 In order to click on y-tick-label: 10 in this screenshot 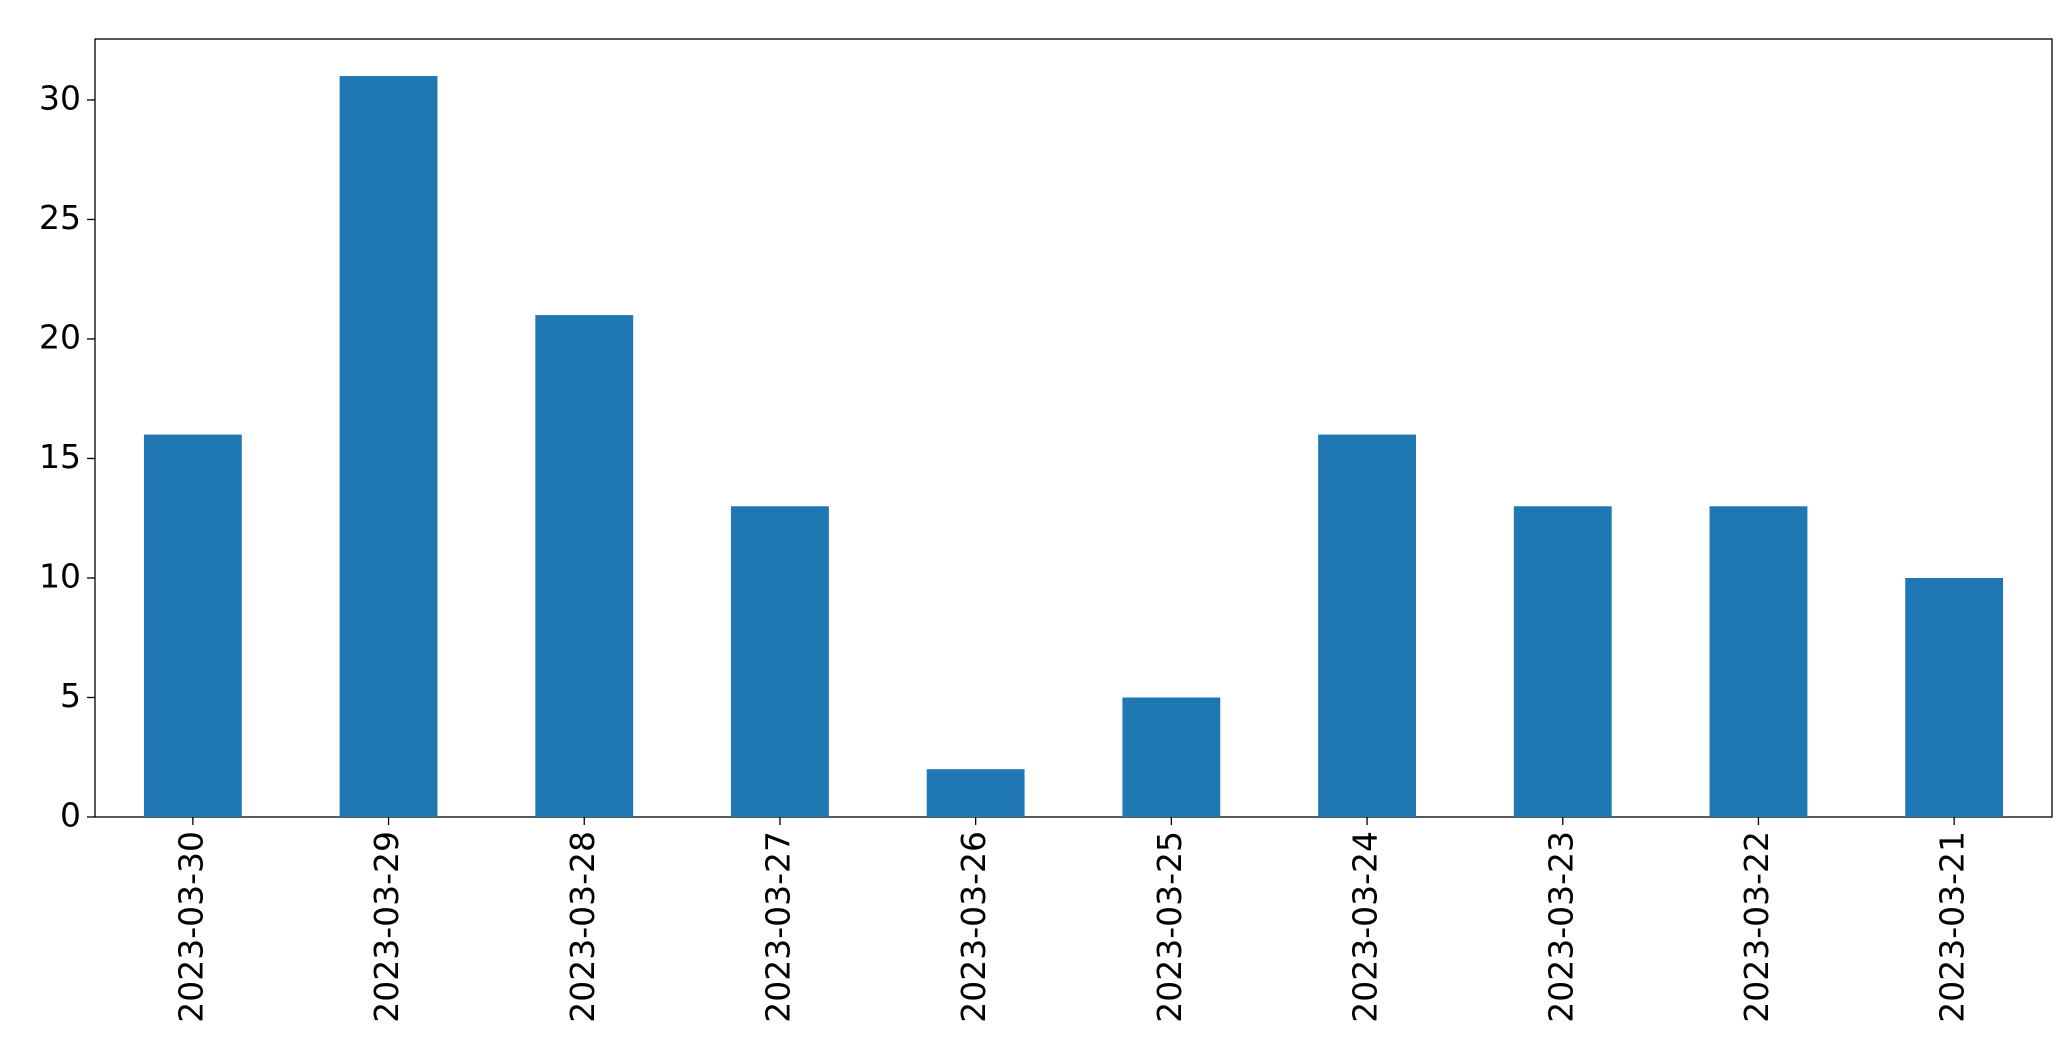, I will do `click(60, 575)`.